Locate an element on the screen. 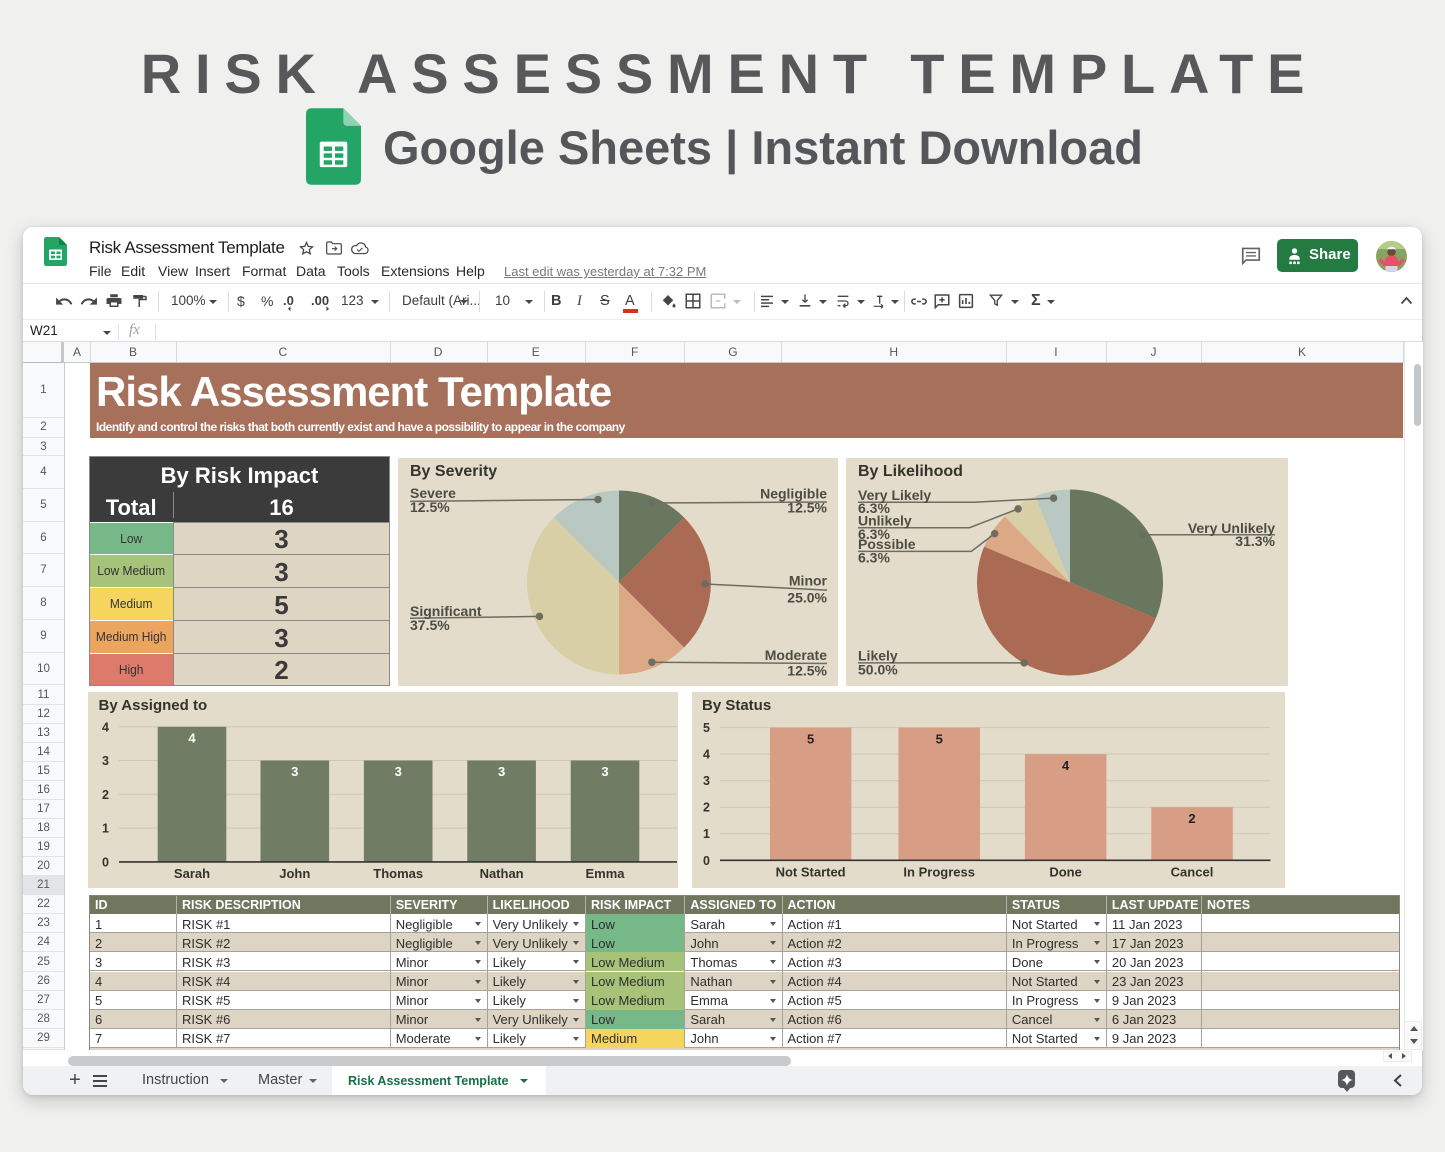  svg-text: Significant is located at coordinates (446, 611).